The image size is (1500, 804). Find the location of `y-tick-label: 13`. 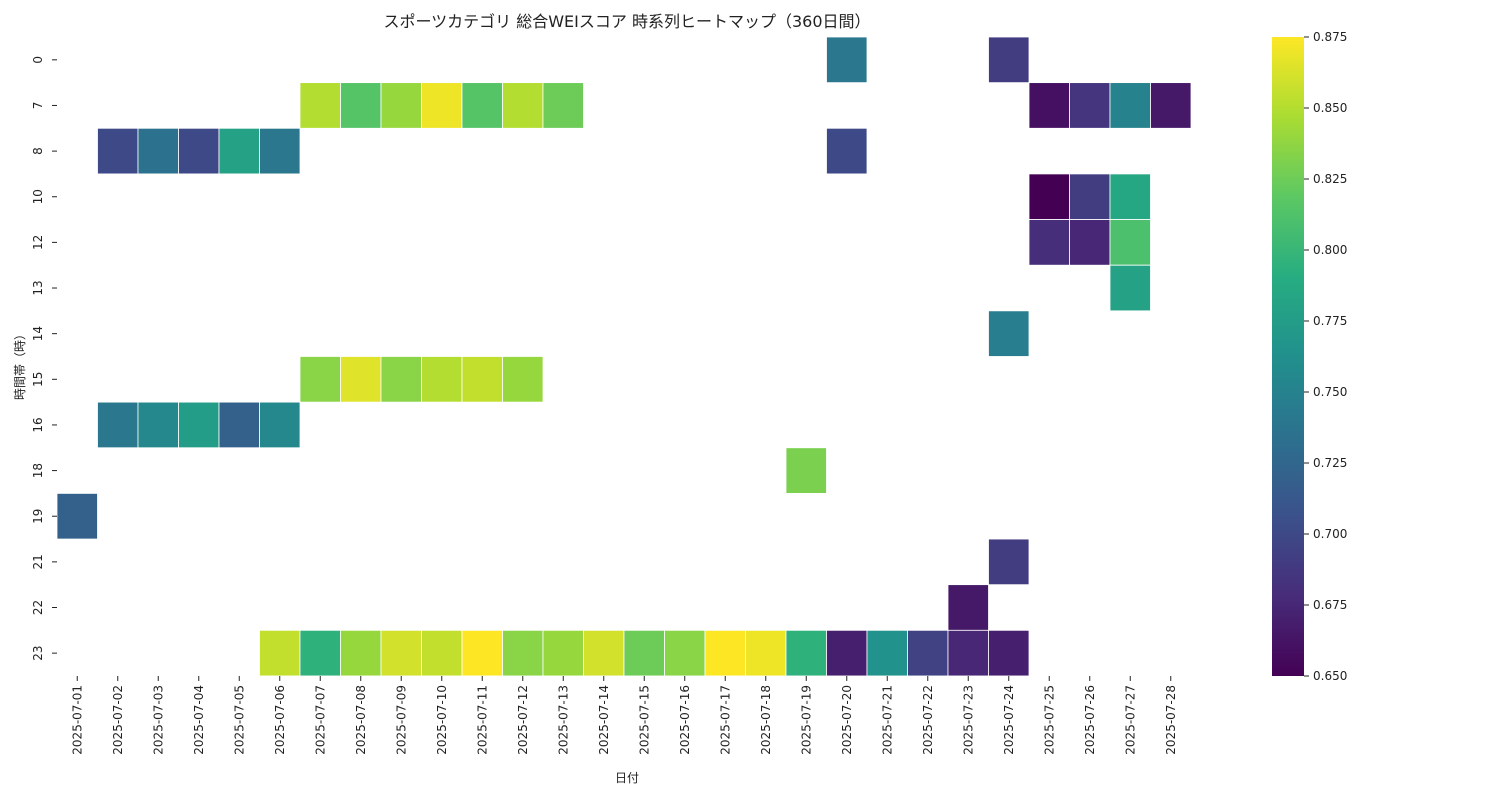

y-tick-label: 13 is located at coordinates (38, 287).